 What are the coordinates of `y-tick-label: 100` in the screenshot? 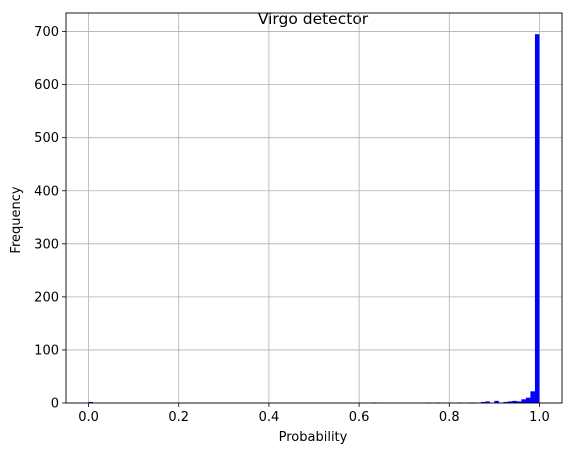 It's located at (46, 350).